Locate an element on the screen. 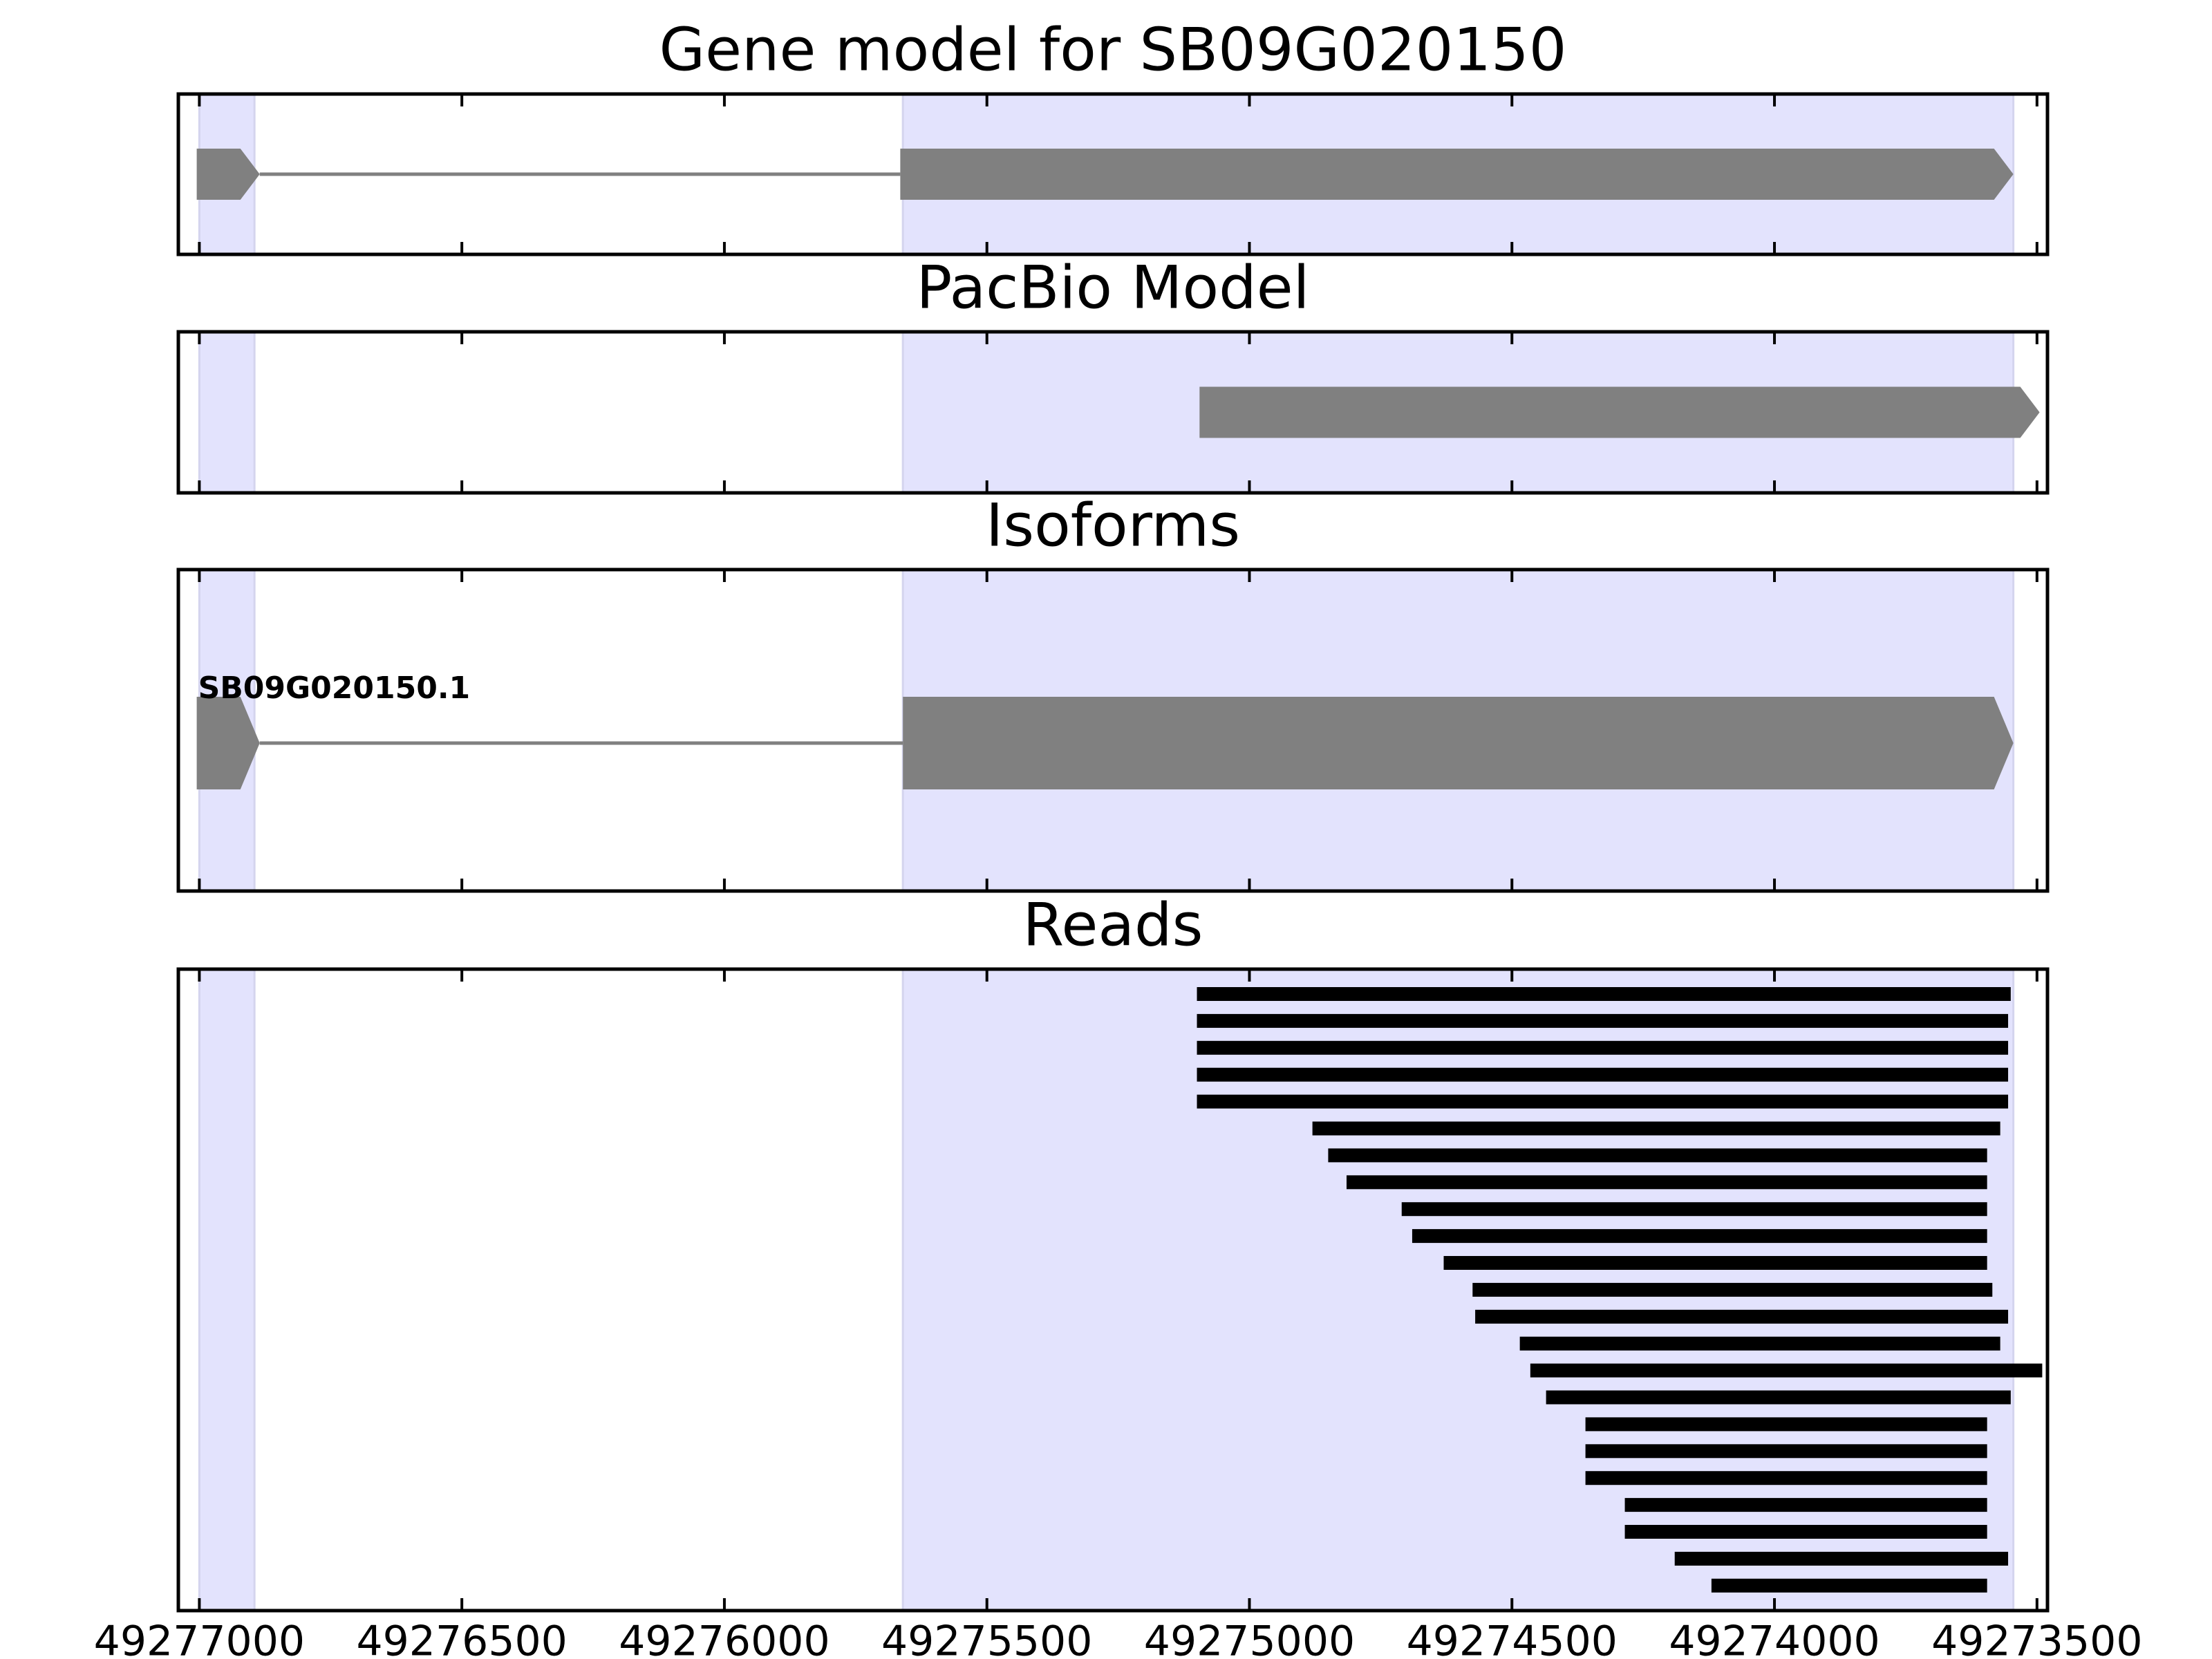 Image resolution: width=2212 pixels, height=1659 pixels. x-tick-label: 49275500 is located at coordinates (986, 1638).